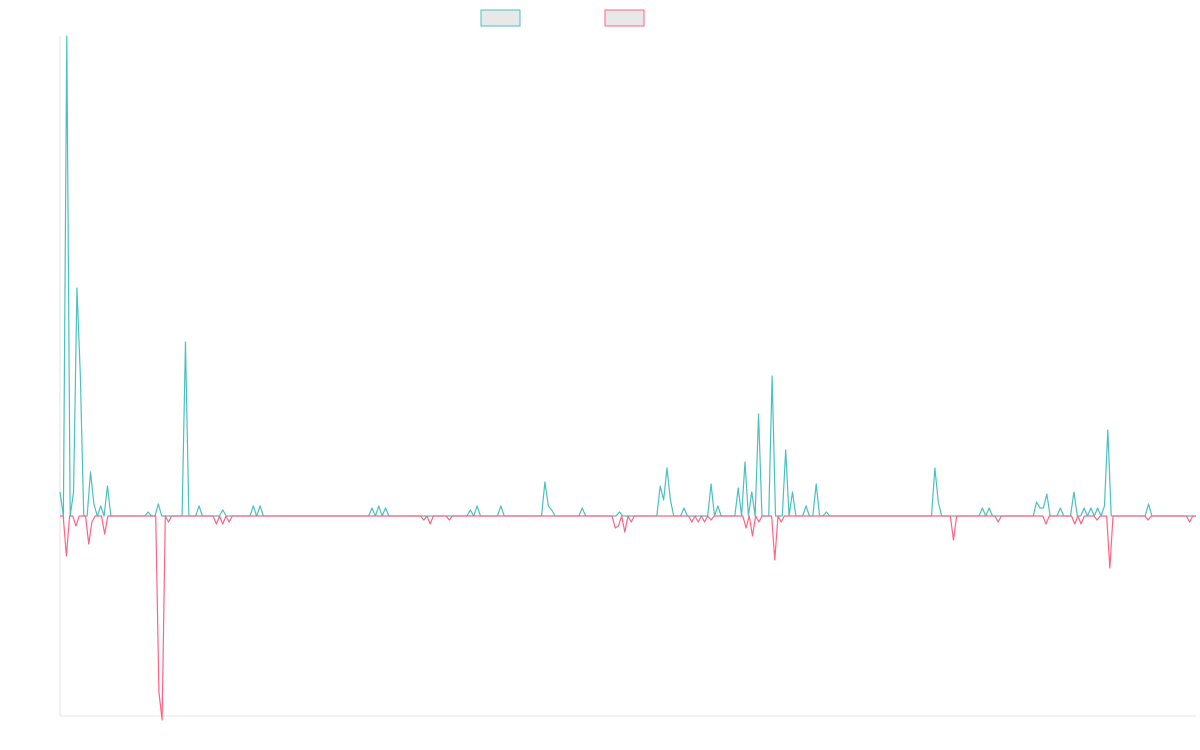 Image resolution: width=1200 pixels, height=750 pixels. I want to click on legend, so click(562, 18).